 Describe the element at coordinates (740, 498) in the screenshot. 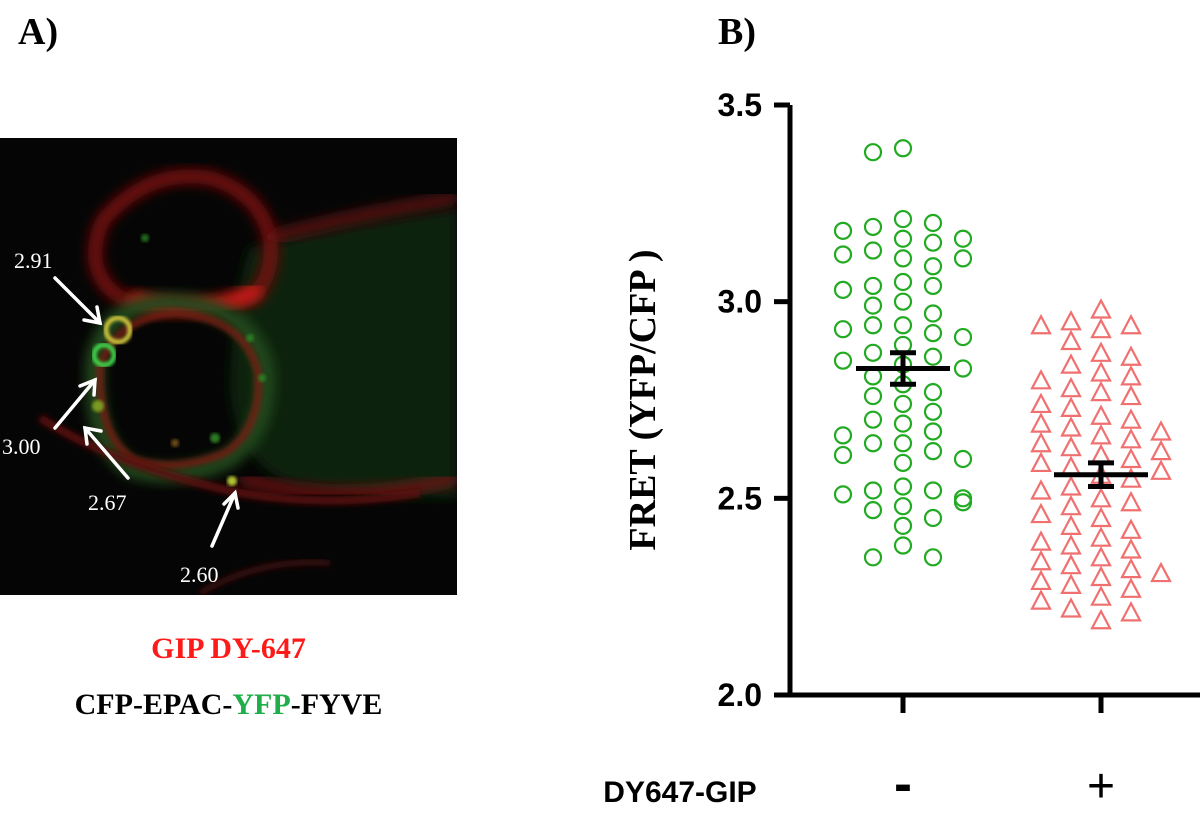

I see `y-tick-label: 2.5` at that location.